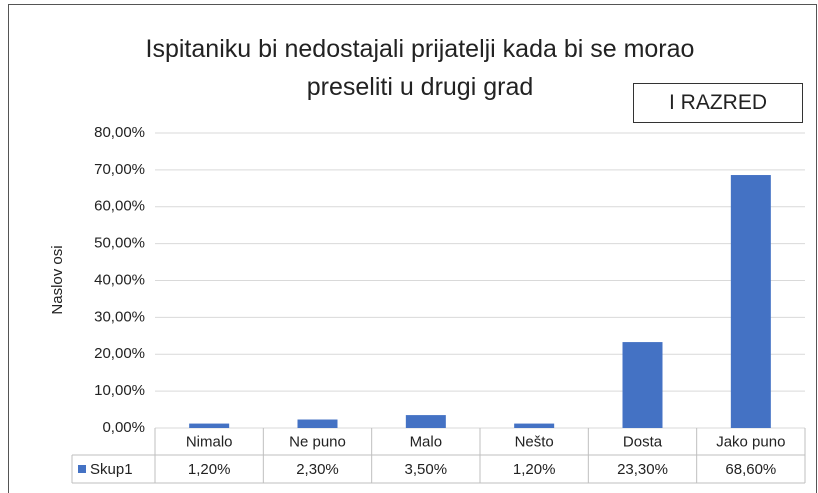 This screenshot has width=818, height=493. What do you see at coordinates (750, 441) in the screenshot?
I see `x-tick-label: Jako puno` at bounding box center [750, 441].